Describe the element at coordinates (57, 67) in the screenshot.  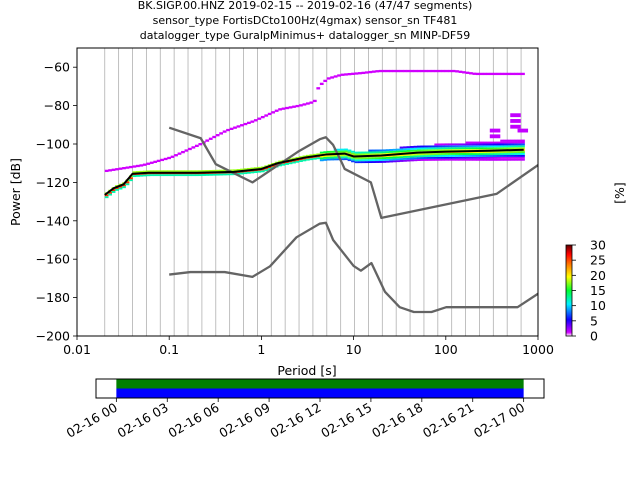
I see `y-tick-label: −60` at that location.